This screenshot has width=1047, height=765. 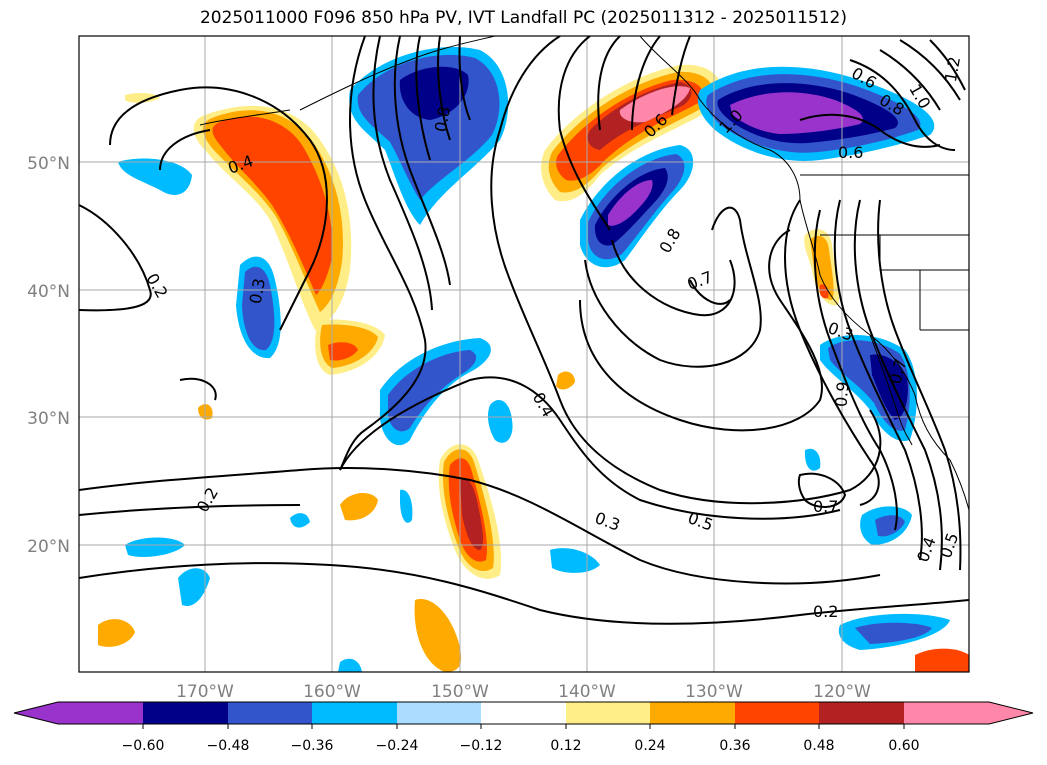 I want to click on contour-label: 0.3, so click(x=257, y=291).